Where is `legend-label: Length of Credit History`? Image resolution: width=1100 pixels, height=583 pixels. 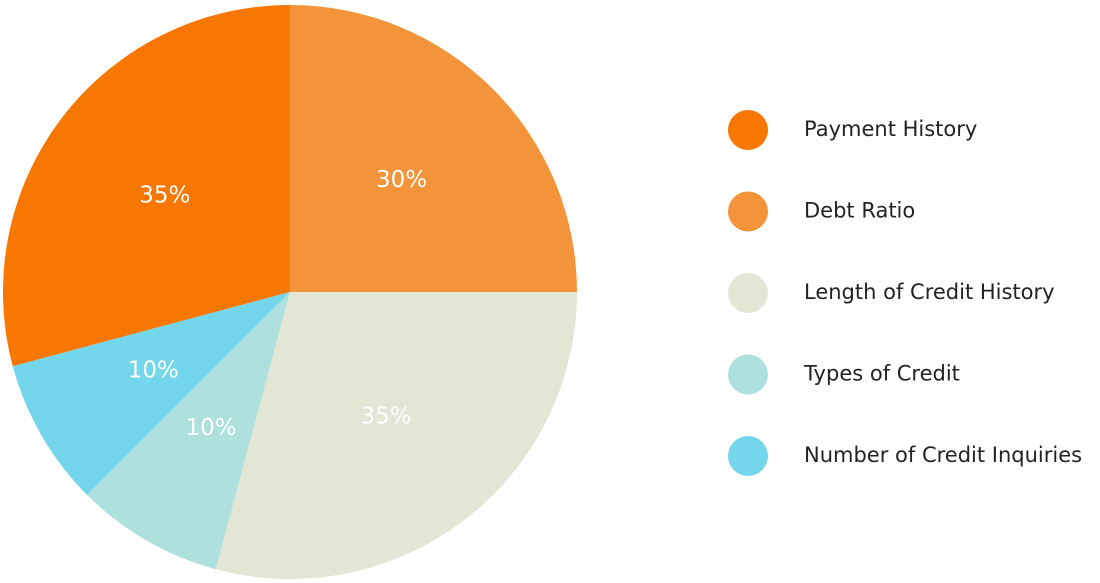
legend-label: Length of Credit History is located at coordinates (929, 292).